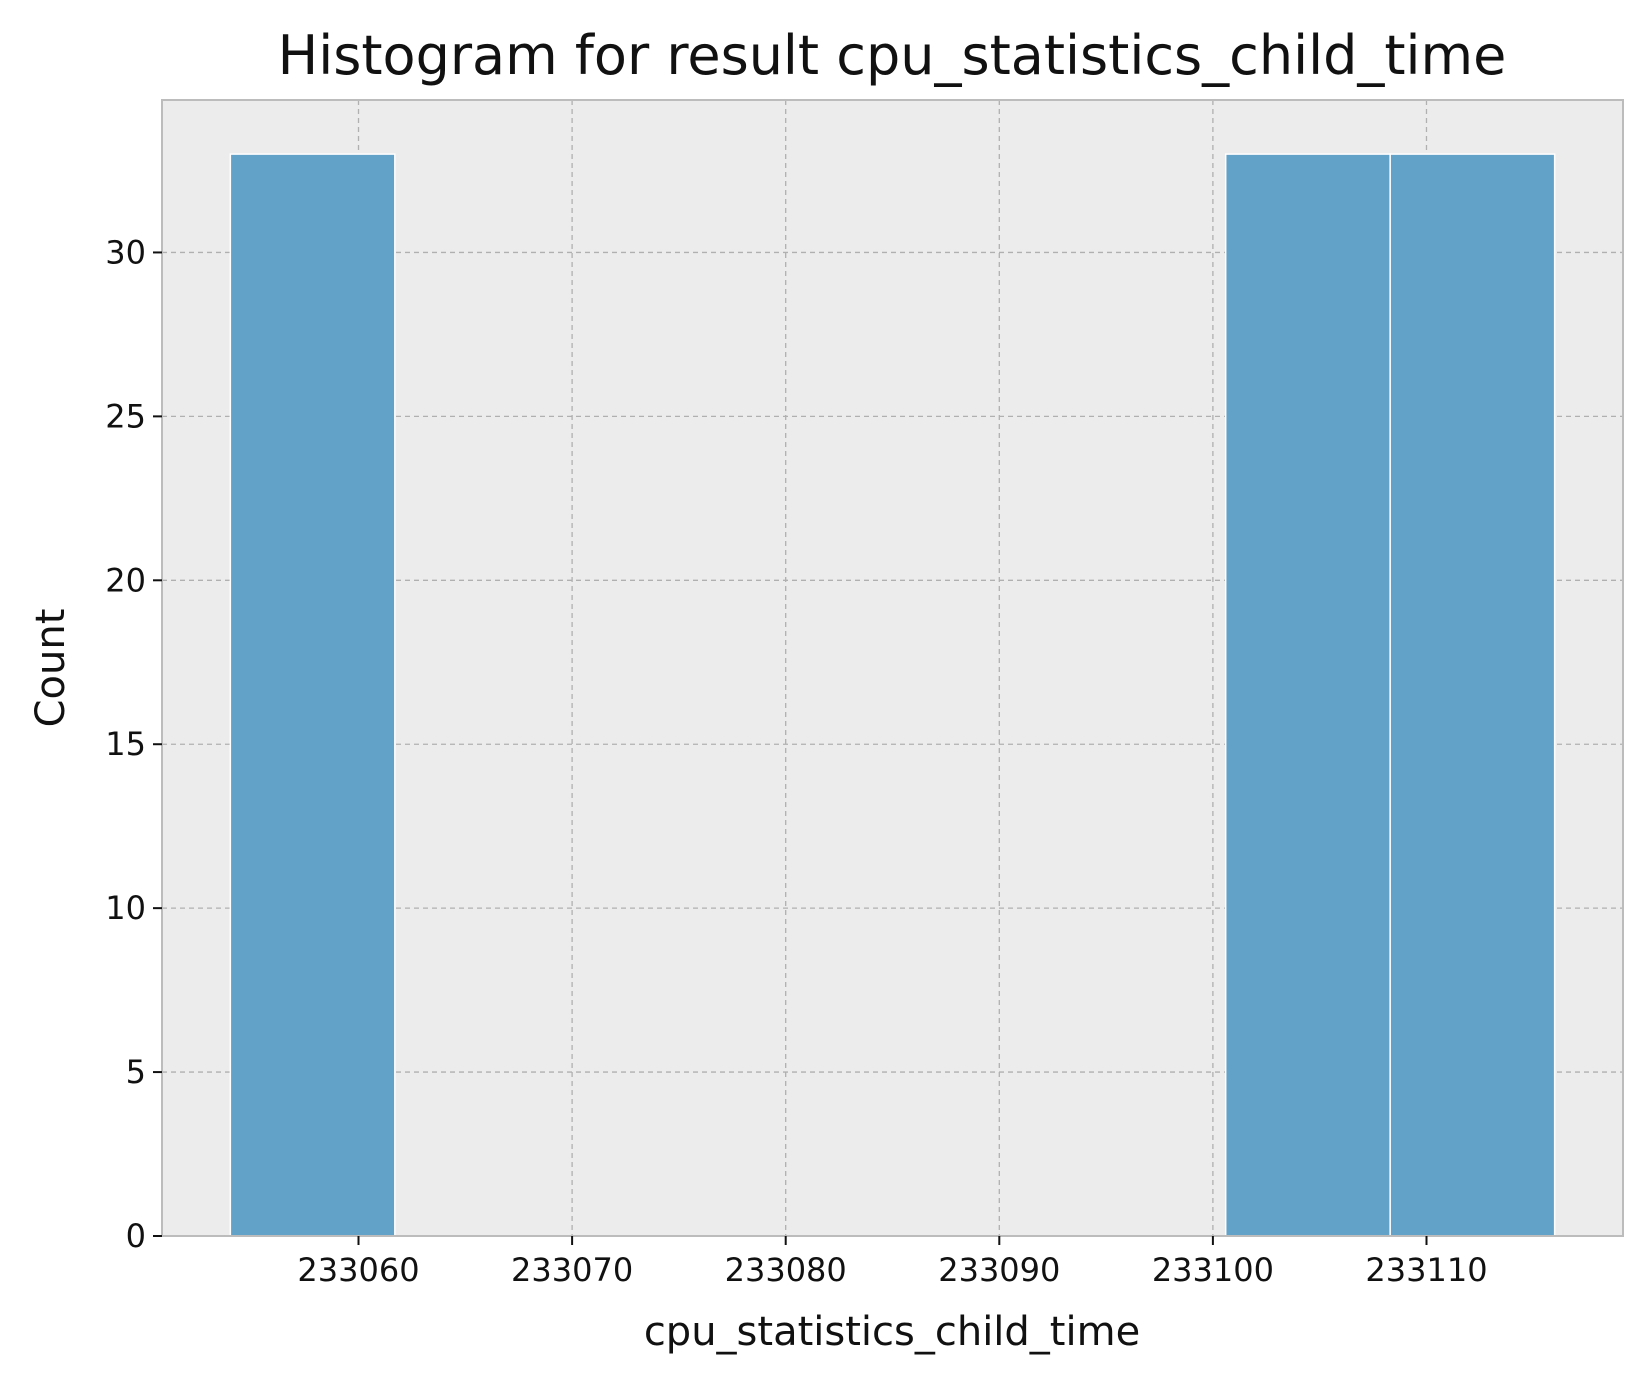 The width and height of the screenshot is (1650, 1385). Describe the element at coordinates (125, 580) in the screenshot. I see `y-tick-label: 20` at that location.